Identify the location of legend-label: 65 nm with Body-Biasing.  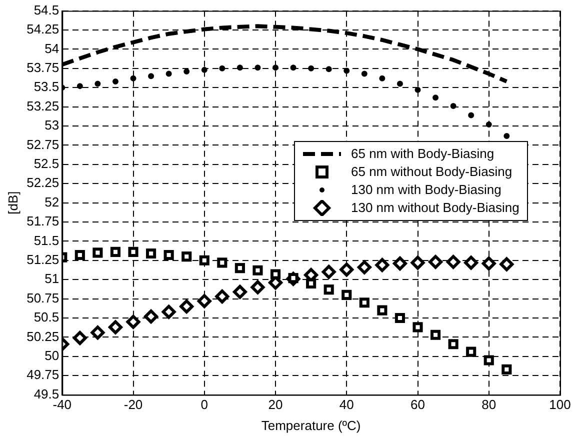
(422, 154).